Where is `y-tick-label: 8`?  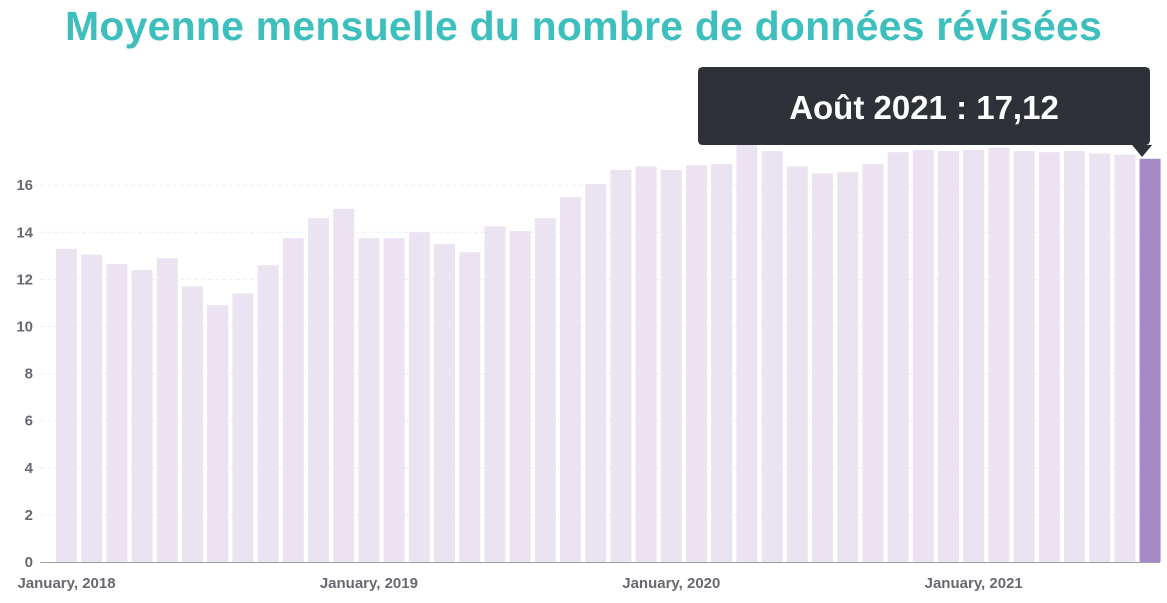 y-tick-label: 8 is located at coordinates (29, 374).